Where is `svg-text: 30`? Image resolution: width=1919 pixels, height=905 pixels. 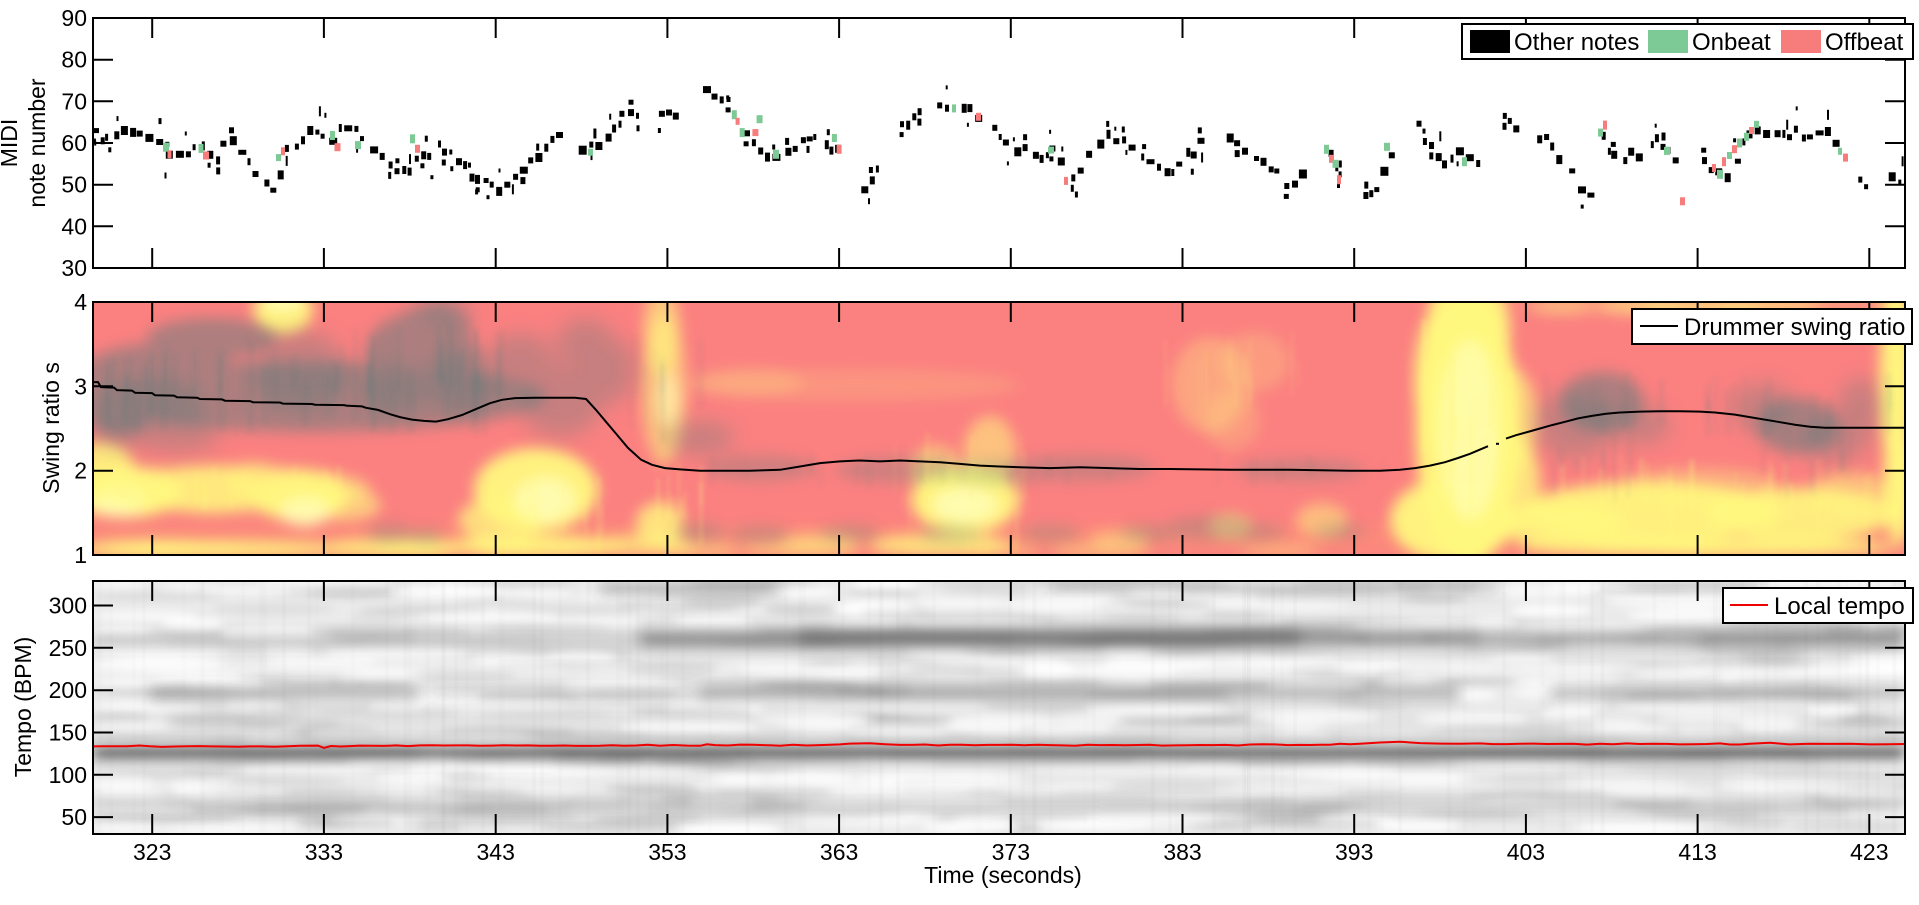 svg-text: 30 is located at coordinates (74, 268).